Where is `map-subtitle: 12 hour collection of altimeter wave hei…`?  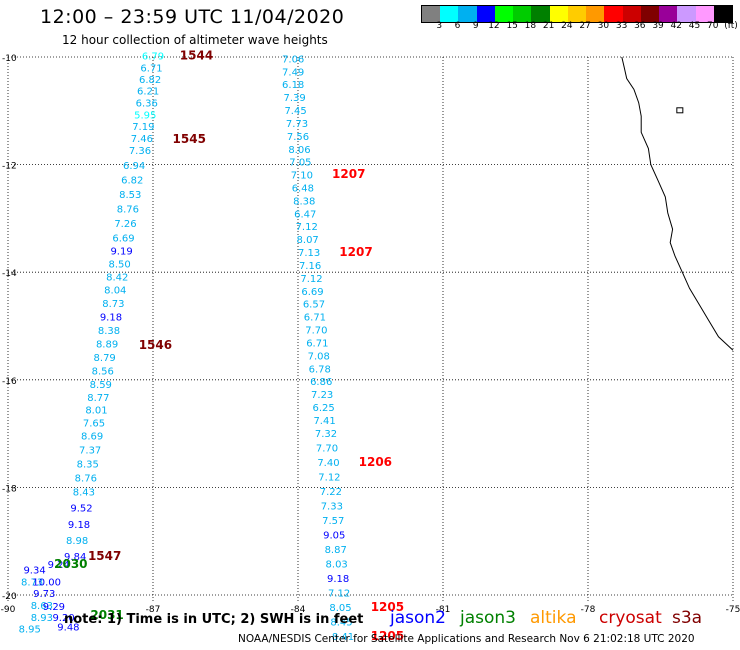
map-subtitle: 12 hour collection of altimeter wave hei… is located at coordinates (195, 40).